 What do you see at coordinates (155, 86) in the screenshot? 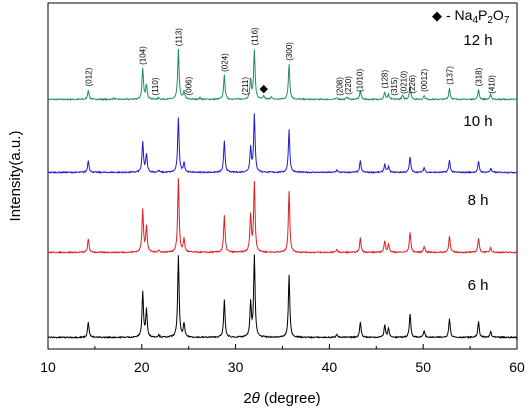
I see `hkl-label: (110)` at bounding box center [155, 86].